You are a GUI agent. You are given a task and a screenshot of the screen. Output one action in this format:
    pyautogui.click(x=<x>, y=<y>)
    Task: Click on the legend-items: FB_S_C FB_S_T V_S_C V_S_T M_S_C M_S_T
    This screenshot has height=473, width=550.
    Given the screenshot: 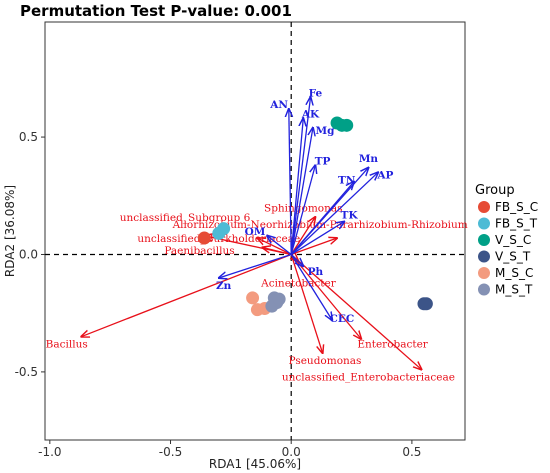 What is the action you would take?
    pyautogui.click(x=508, y=248)
    